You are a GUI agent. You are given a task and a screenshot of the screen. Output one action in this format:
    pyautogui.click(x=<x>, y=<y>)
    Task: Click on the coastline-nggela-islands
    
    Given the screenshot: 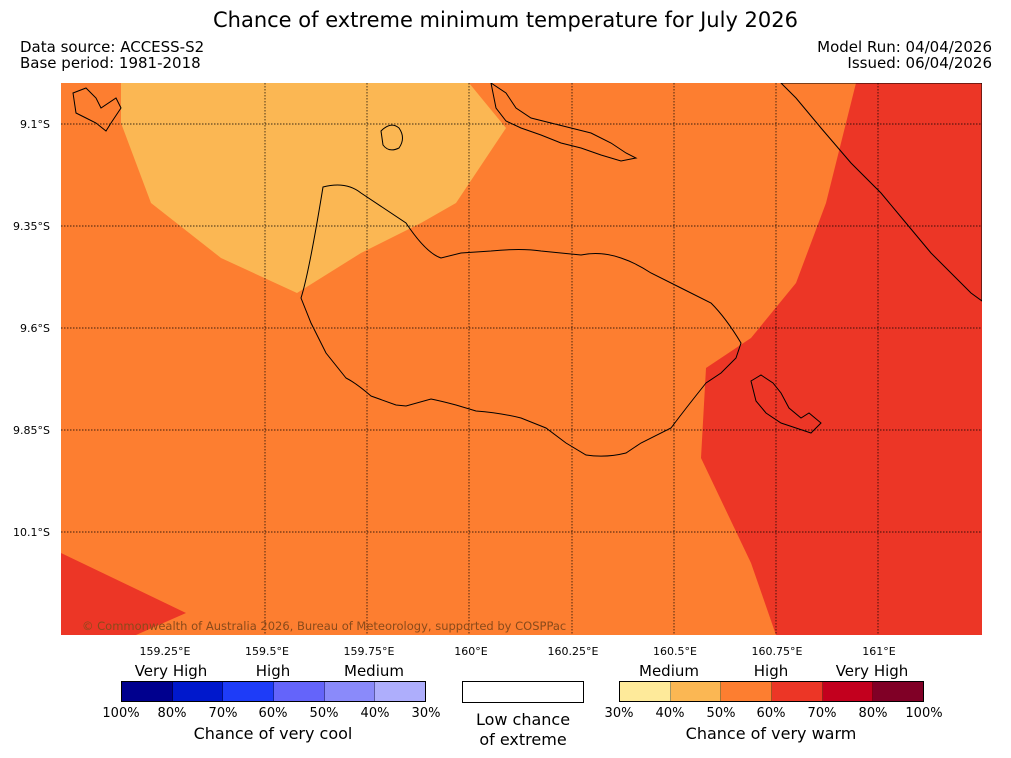 What is the action you would take?
    pyautogui.click(x=564, y=122)
    